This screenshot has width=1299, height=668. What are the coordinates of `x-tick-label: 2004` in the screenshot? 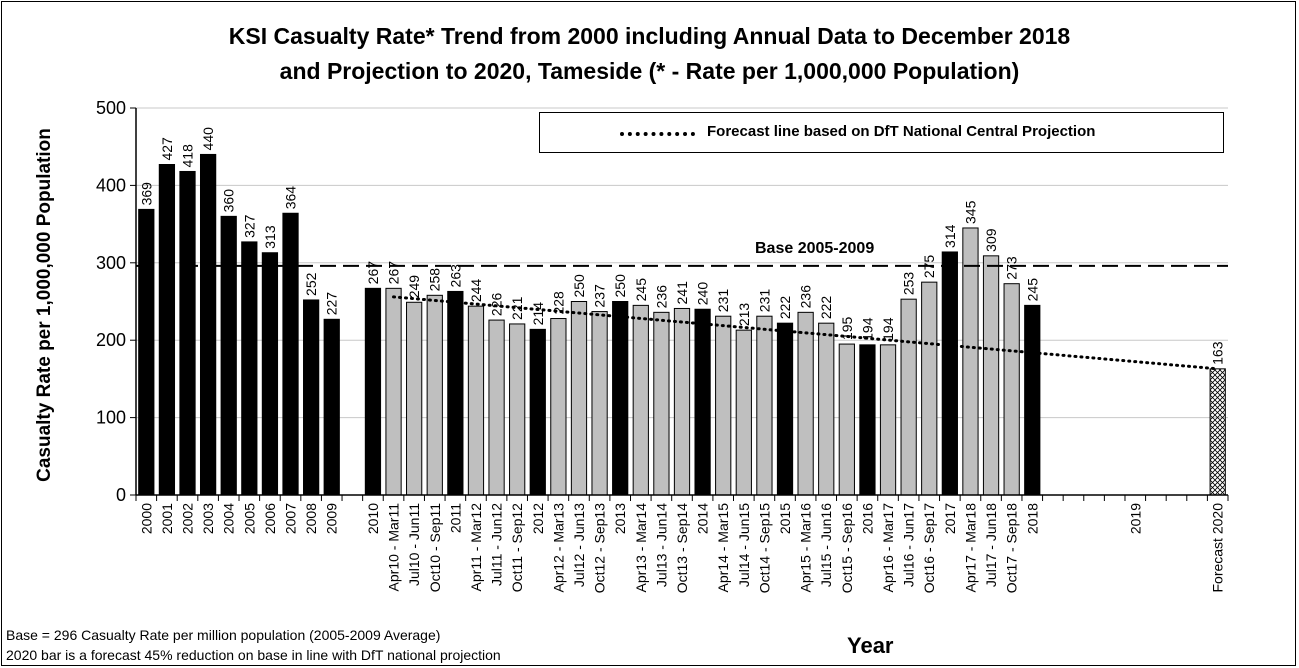 It's located at (229, 518).